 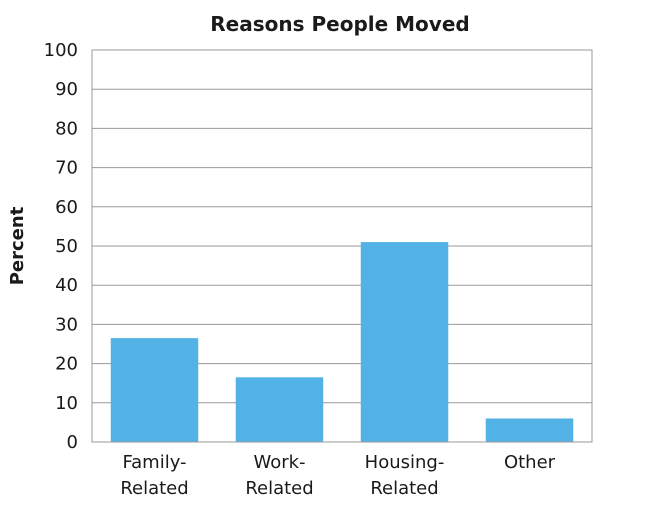 I want to click on x-category-label-3: Other, so click(x=530, y=462).